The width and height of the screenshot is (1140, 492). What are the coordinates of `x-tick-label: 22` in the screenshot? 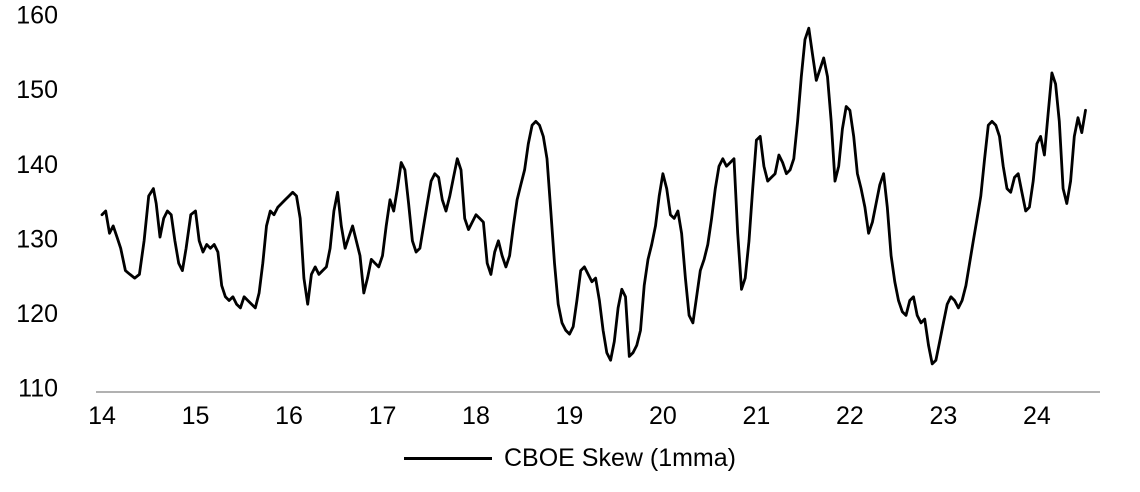 It's located at (850, 416).